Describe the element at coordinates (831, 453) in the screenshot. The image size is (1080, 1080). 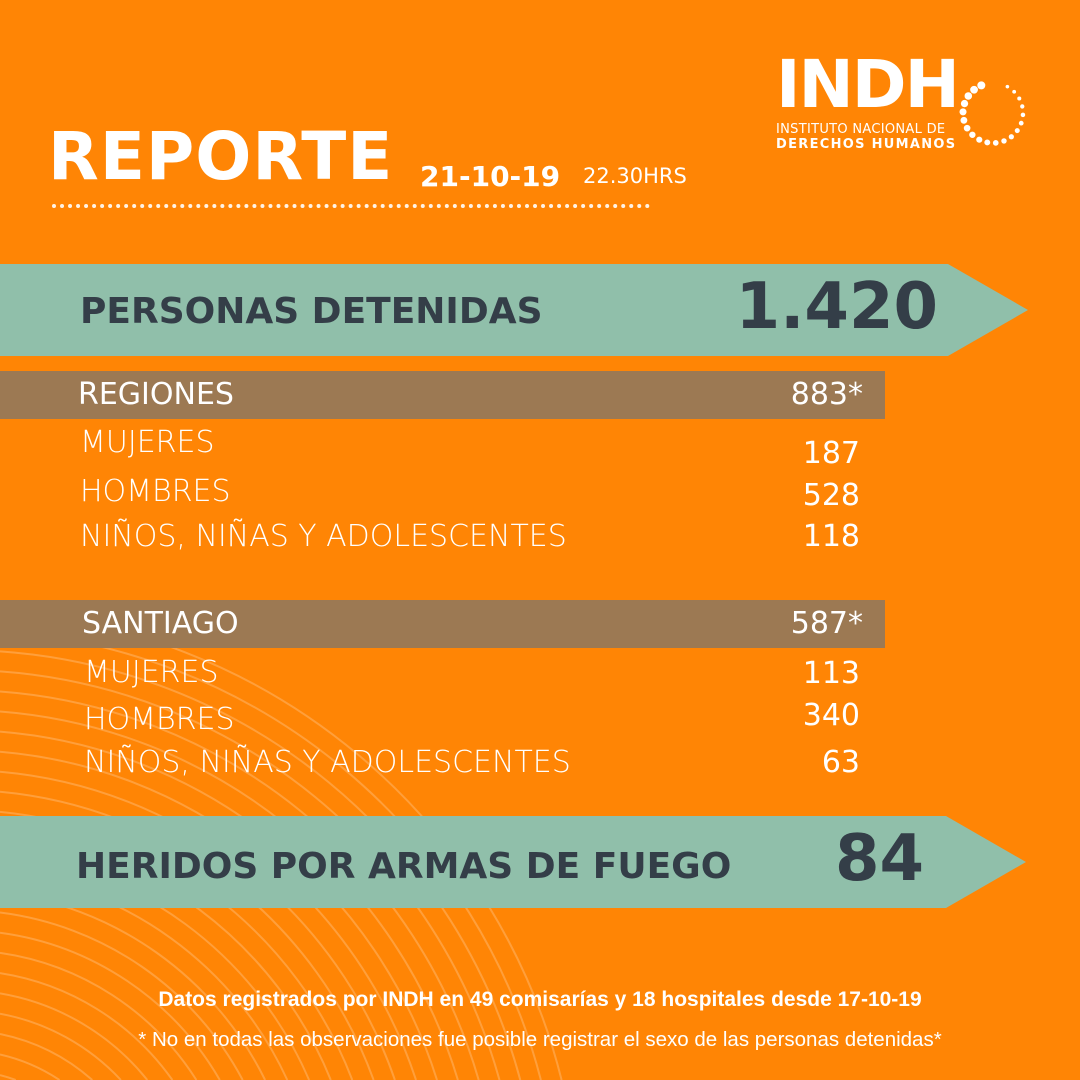
I see `row-value: 187` at that location.